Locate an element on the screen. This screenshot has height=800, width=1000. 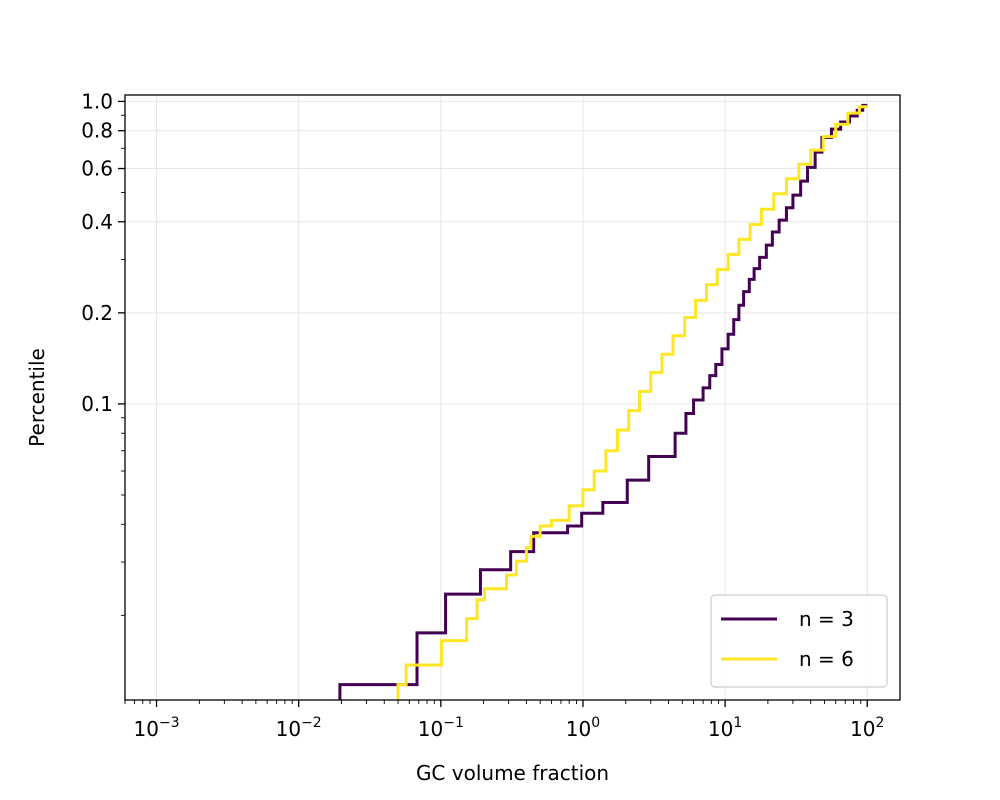
x-tick-label: 10⁻¹ is located at coordinates (441, 728).